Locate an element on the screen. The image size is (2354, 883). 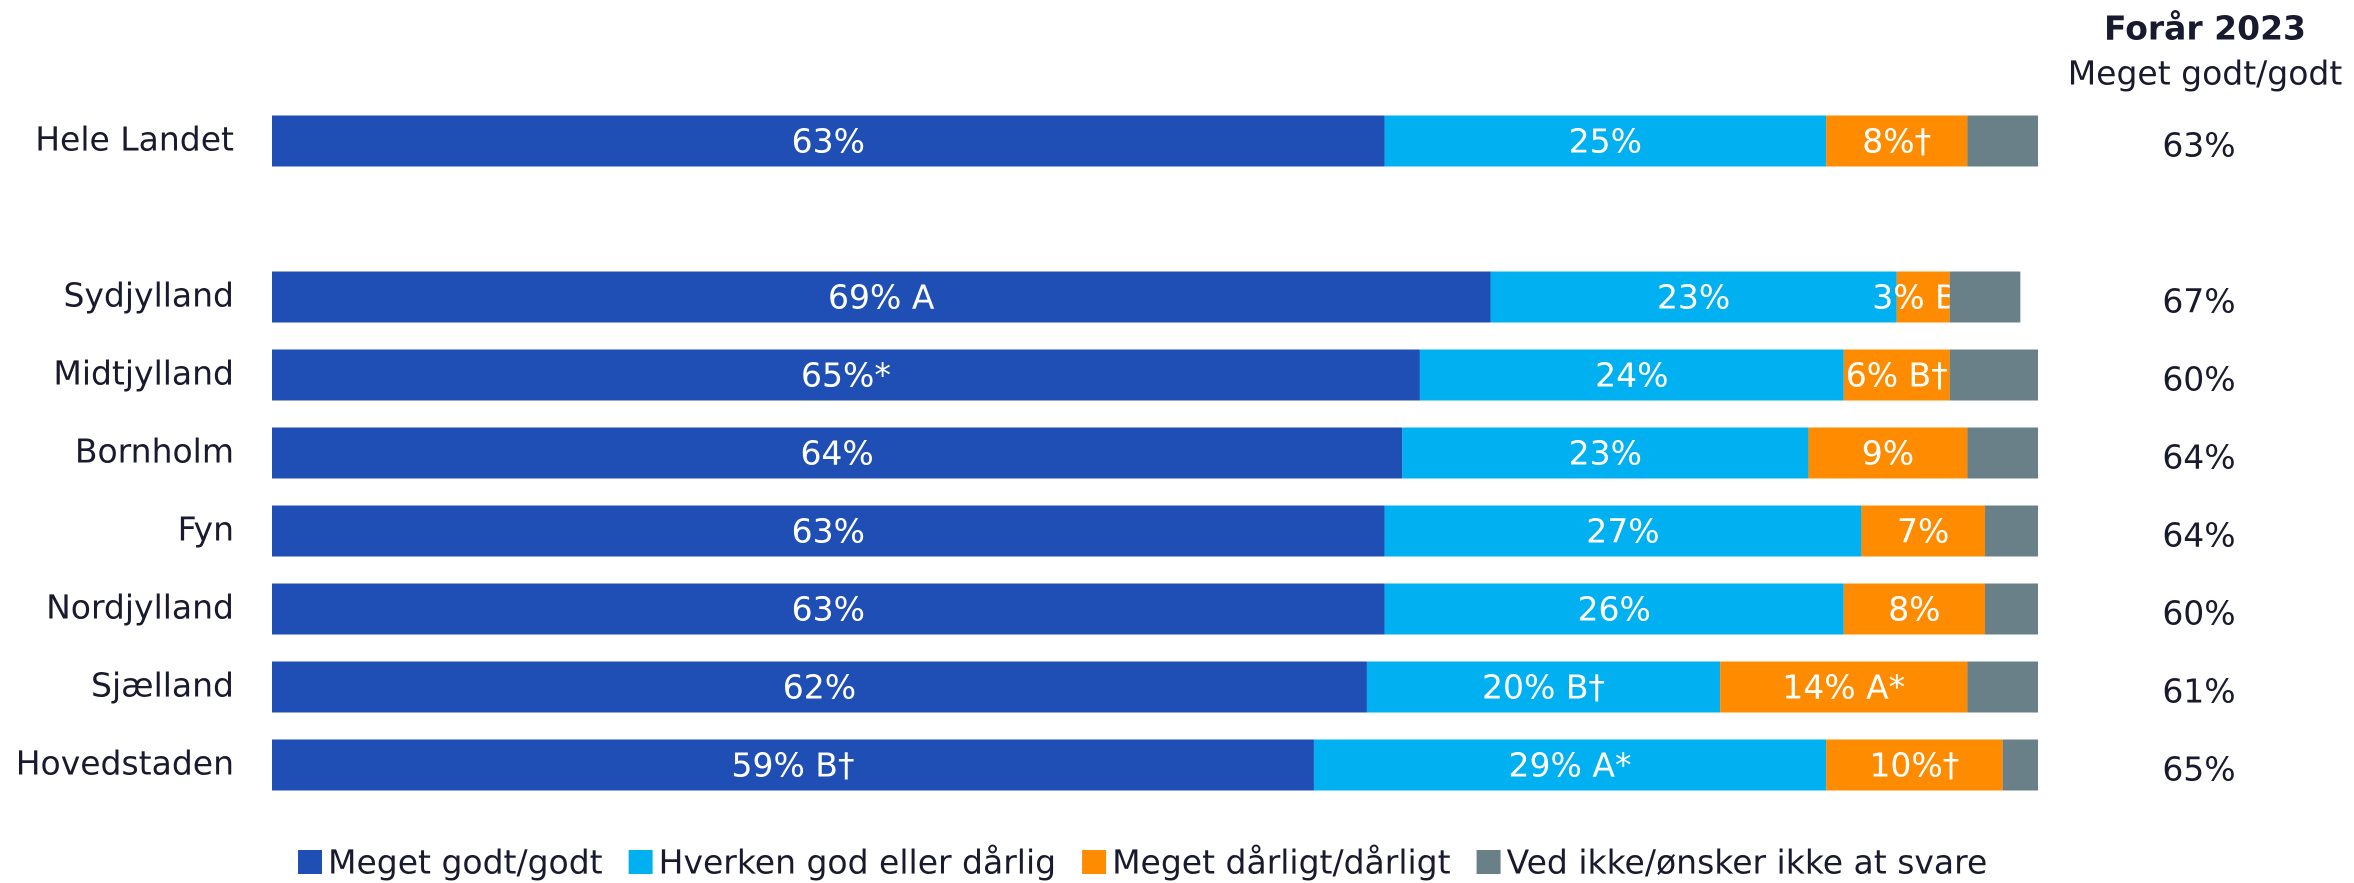
value-label: 64% is located at coordinates (836, 453).